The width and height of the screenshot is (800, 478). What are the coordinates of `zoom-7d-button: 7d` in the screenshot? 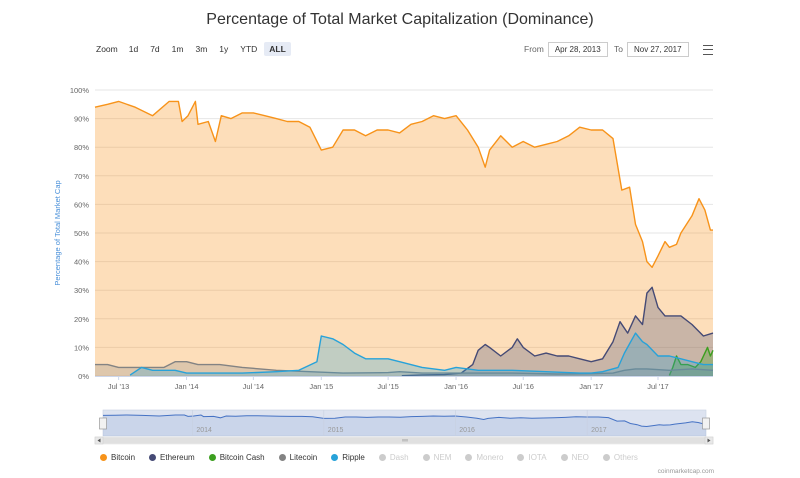 It's located at (155, 49).